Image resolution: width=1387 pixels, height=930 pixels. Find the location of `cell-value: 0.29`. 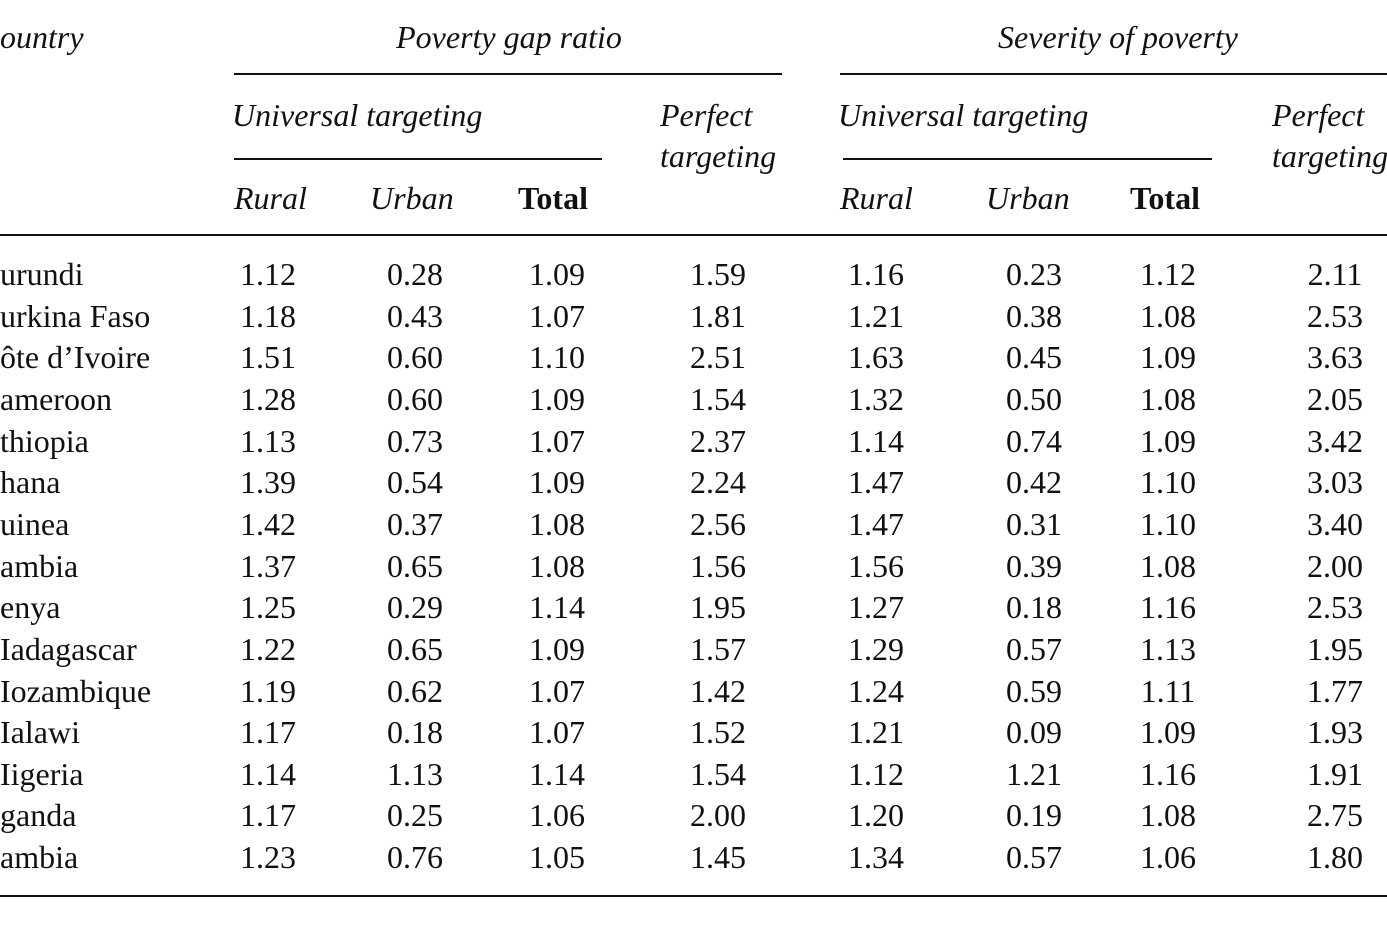

cell-value: 0.29 is located at coordinates (415, 607).